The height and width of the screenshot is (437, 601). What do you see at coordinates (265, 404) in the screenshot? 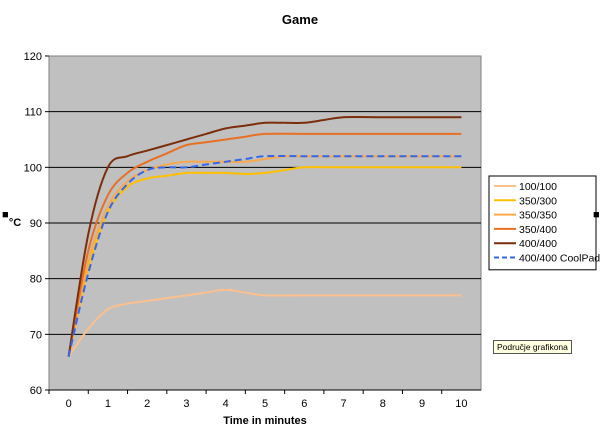
I see `x-tick-label: 5` at bounding box center [265, 404].